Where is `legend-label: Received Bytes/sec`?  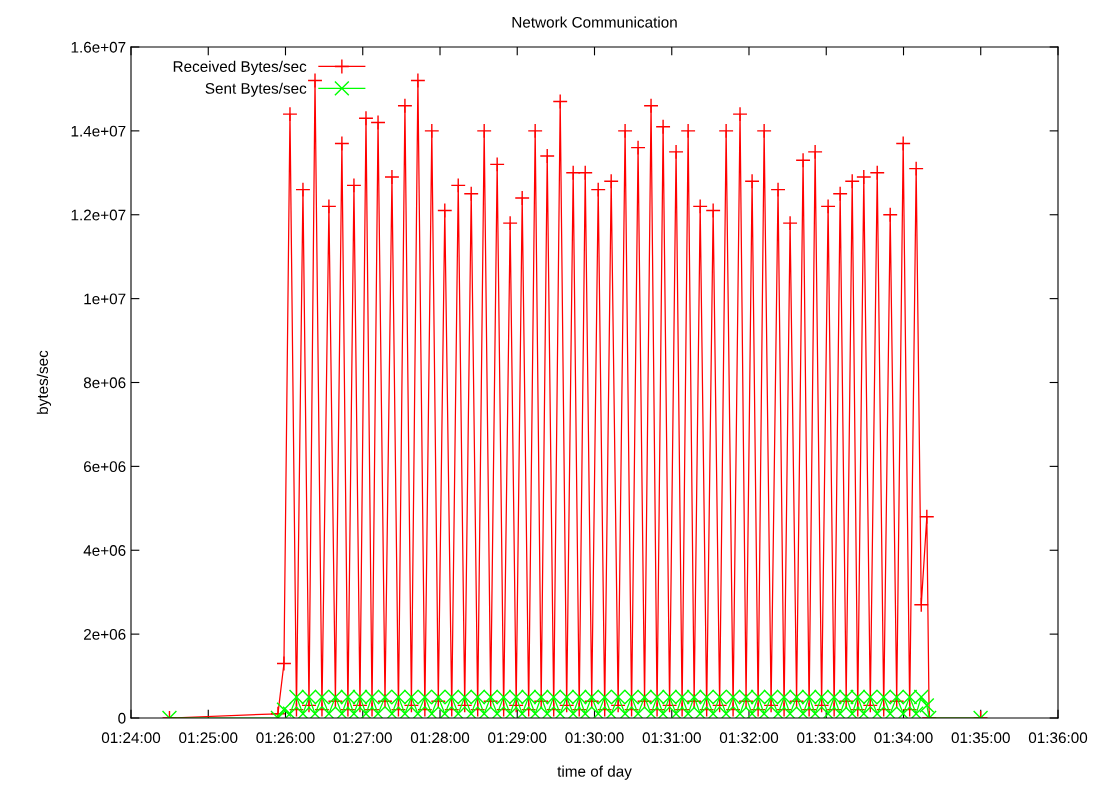 legend-label: Received Bytes/sec is located at coordinates (240, 67).